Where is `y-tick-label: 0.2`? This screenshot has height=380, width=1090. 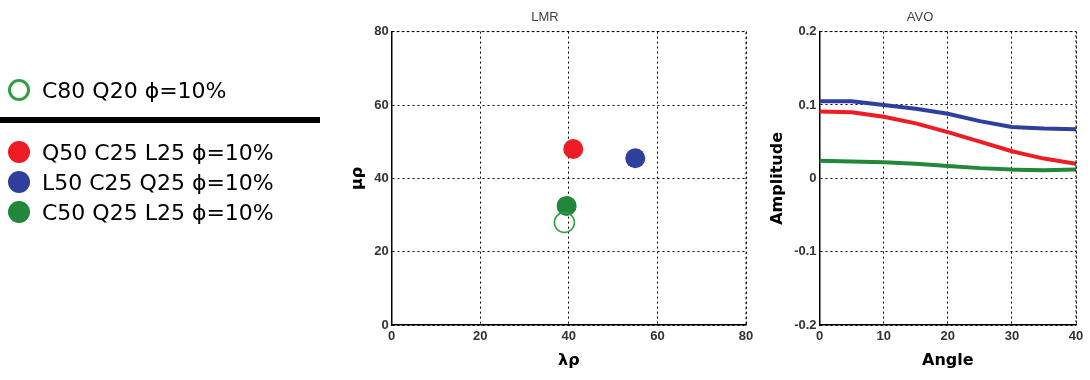 y-tick-label: 0.2 is located at coordinates (807, 31).